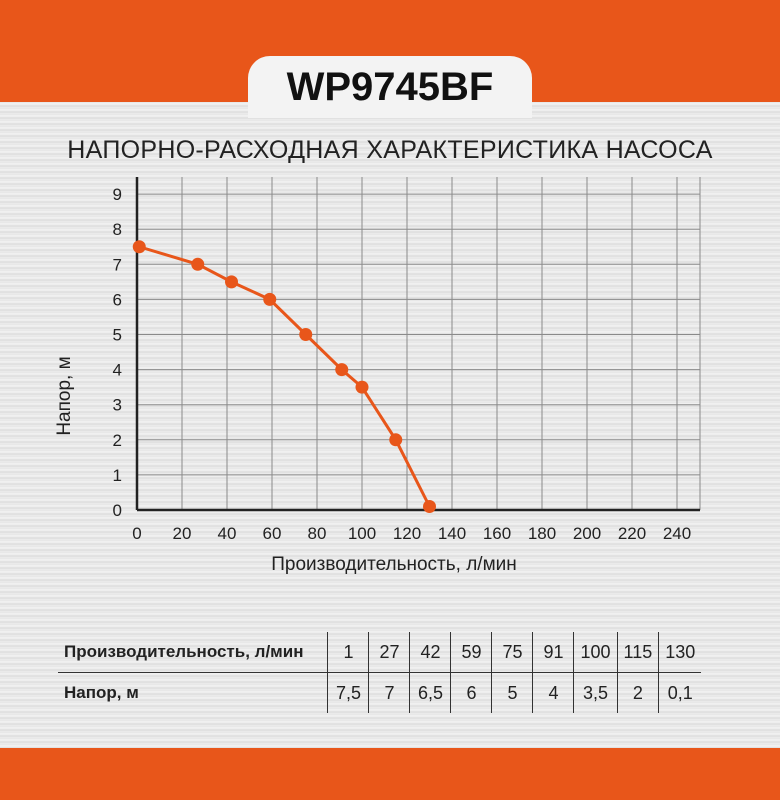 The width and height of the screenshot is (780, 800). Describe the element at coordinates (471, 652) in the screenshot. I see `table-cell: 59` at that location.